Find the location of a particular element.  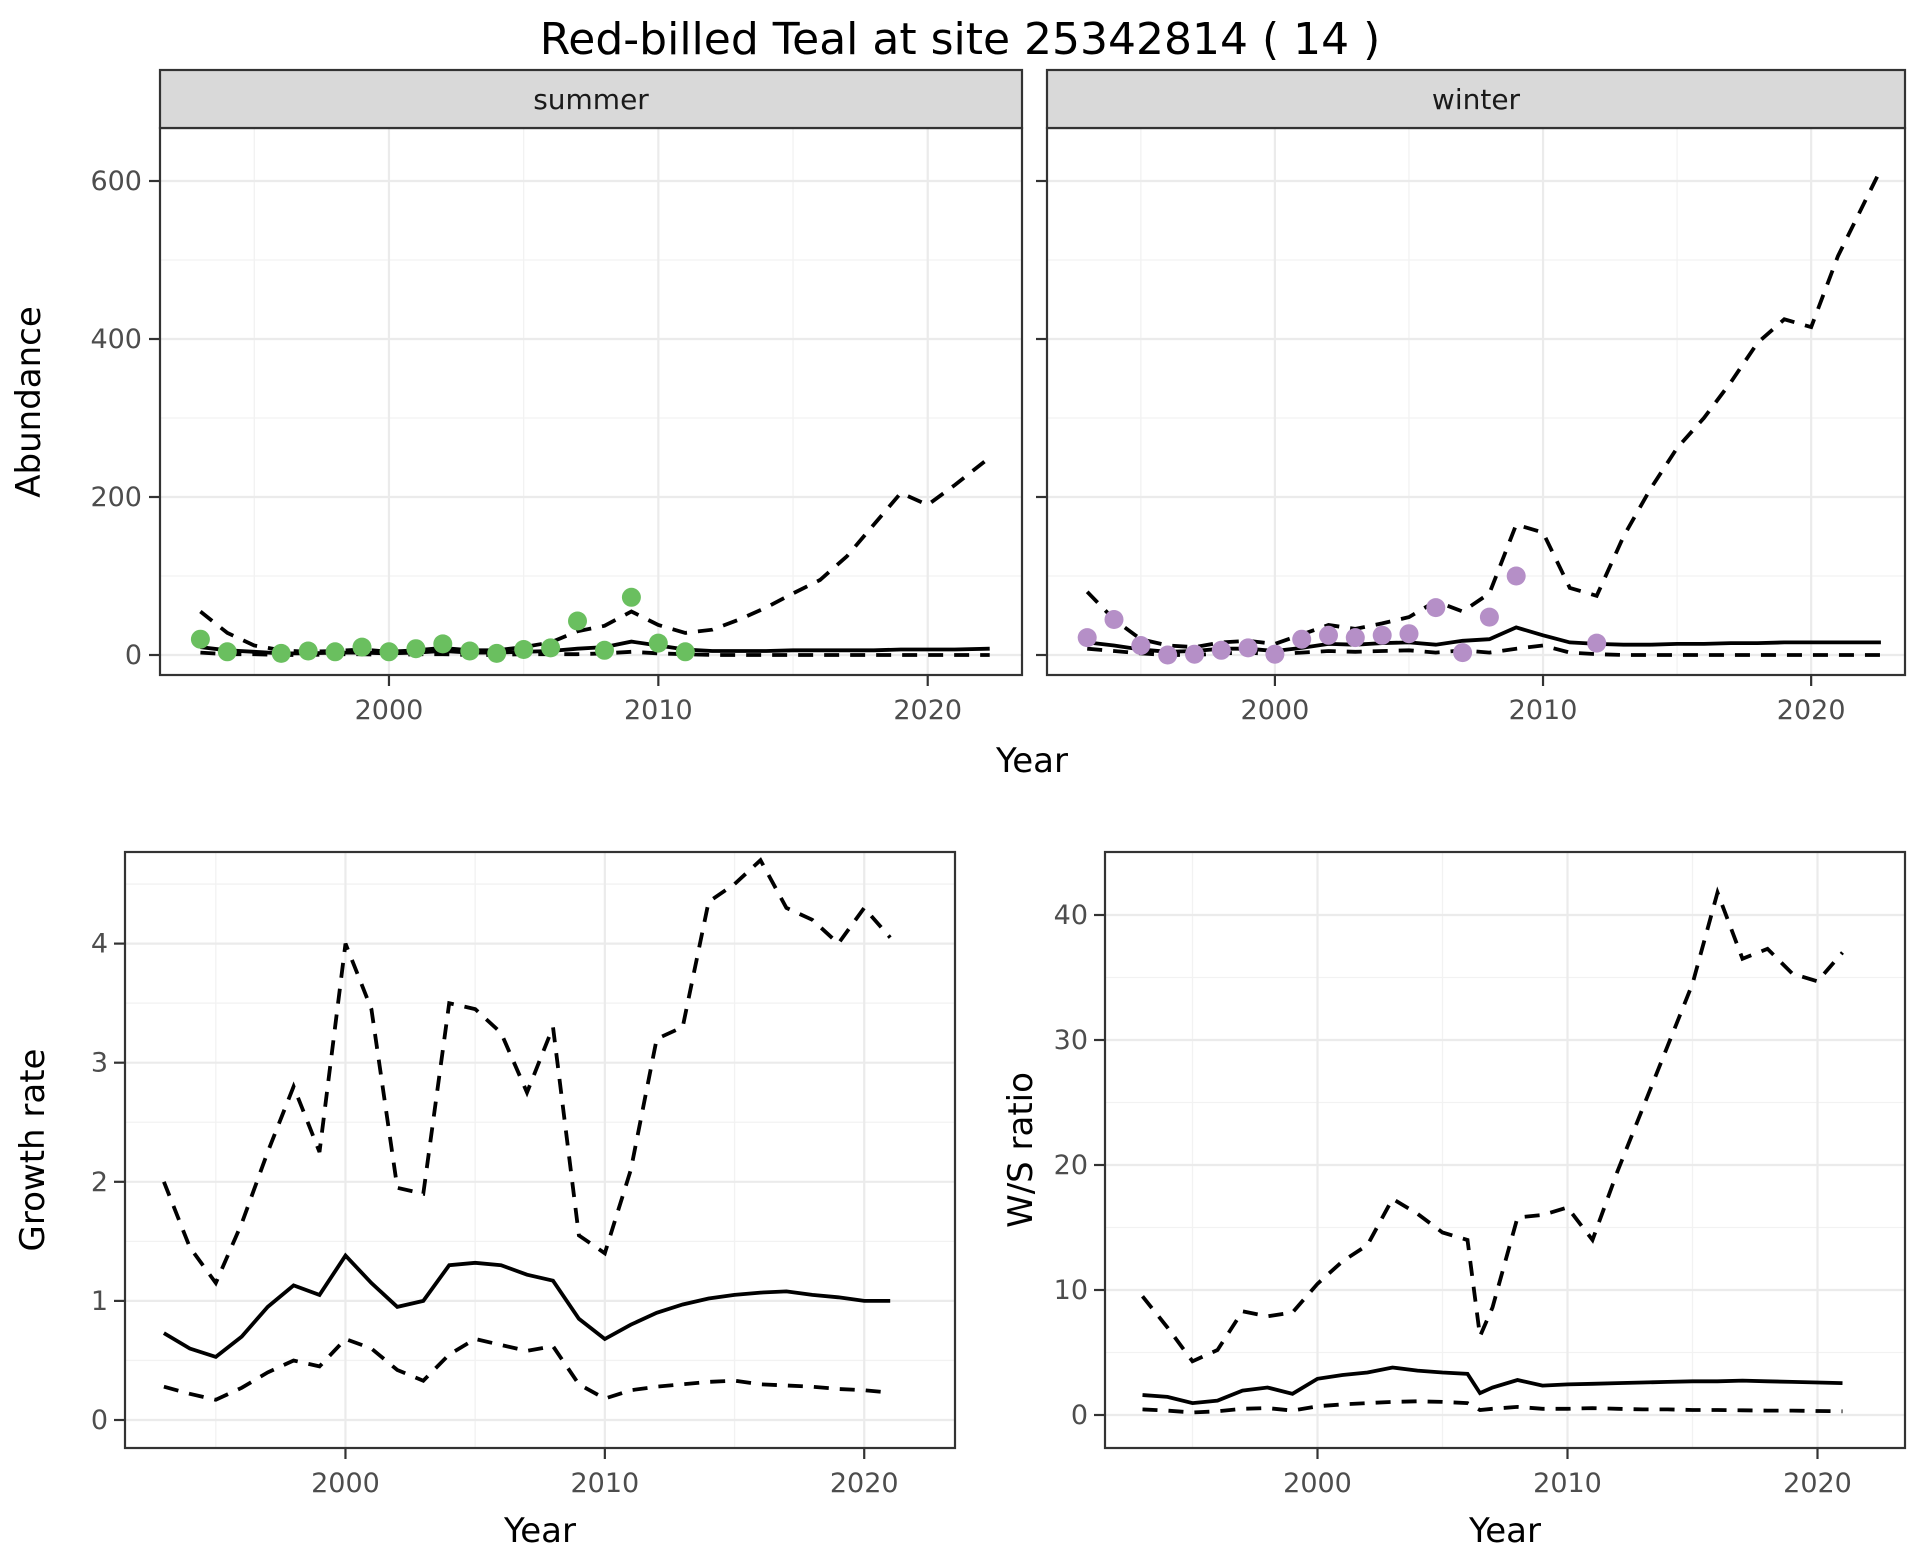

growth-rate-median-line is located at coordinates (526, 1306).